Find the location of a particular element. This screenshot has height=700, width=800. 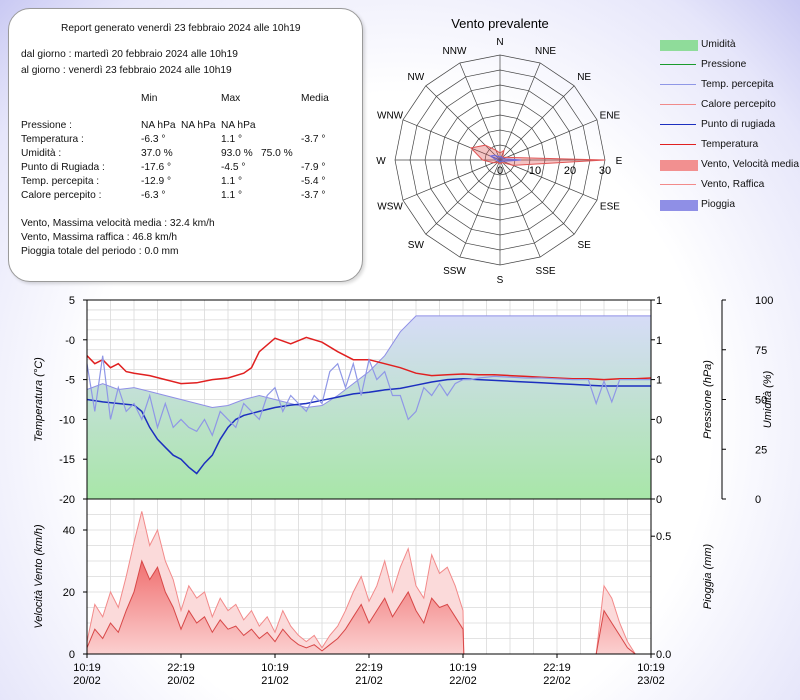

radar-direction-label: SW is located at coordinates (416, 245).